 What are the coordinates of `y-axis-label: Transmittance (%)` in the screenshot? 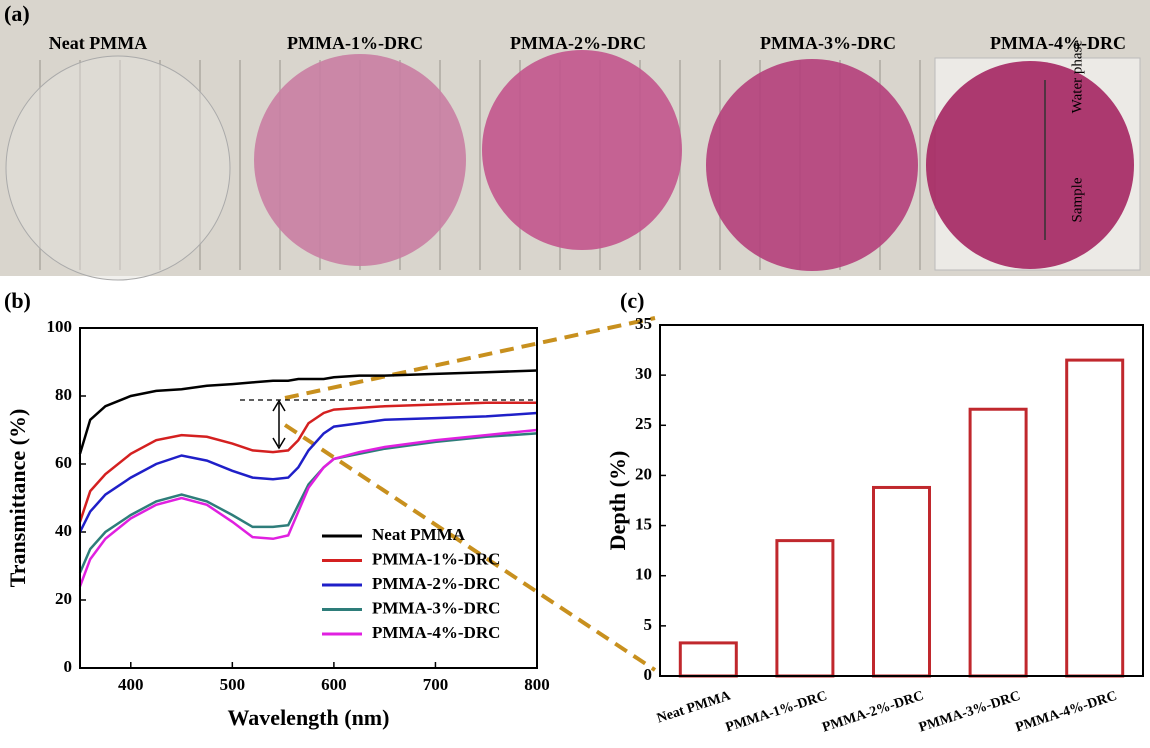 It's located at (17, 498).